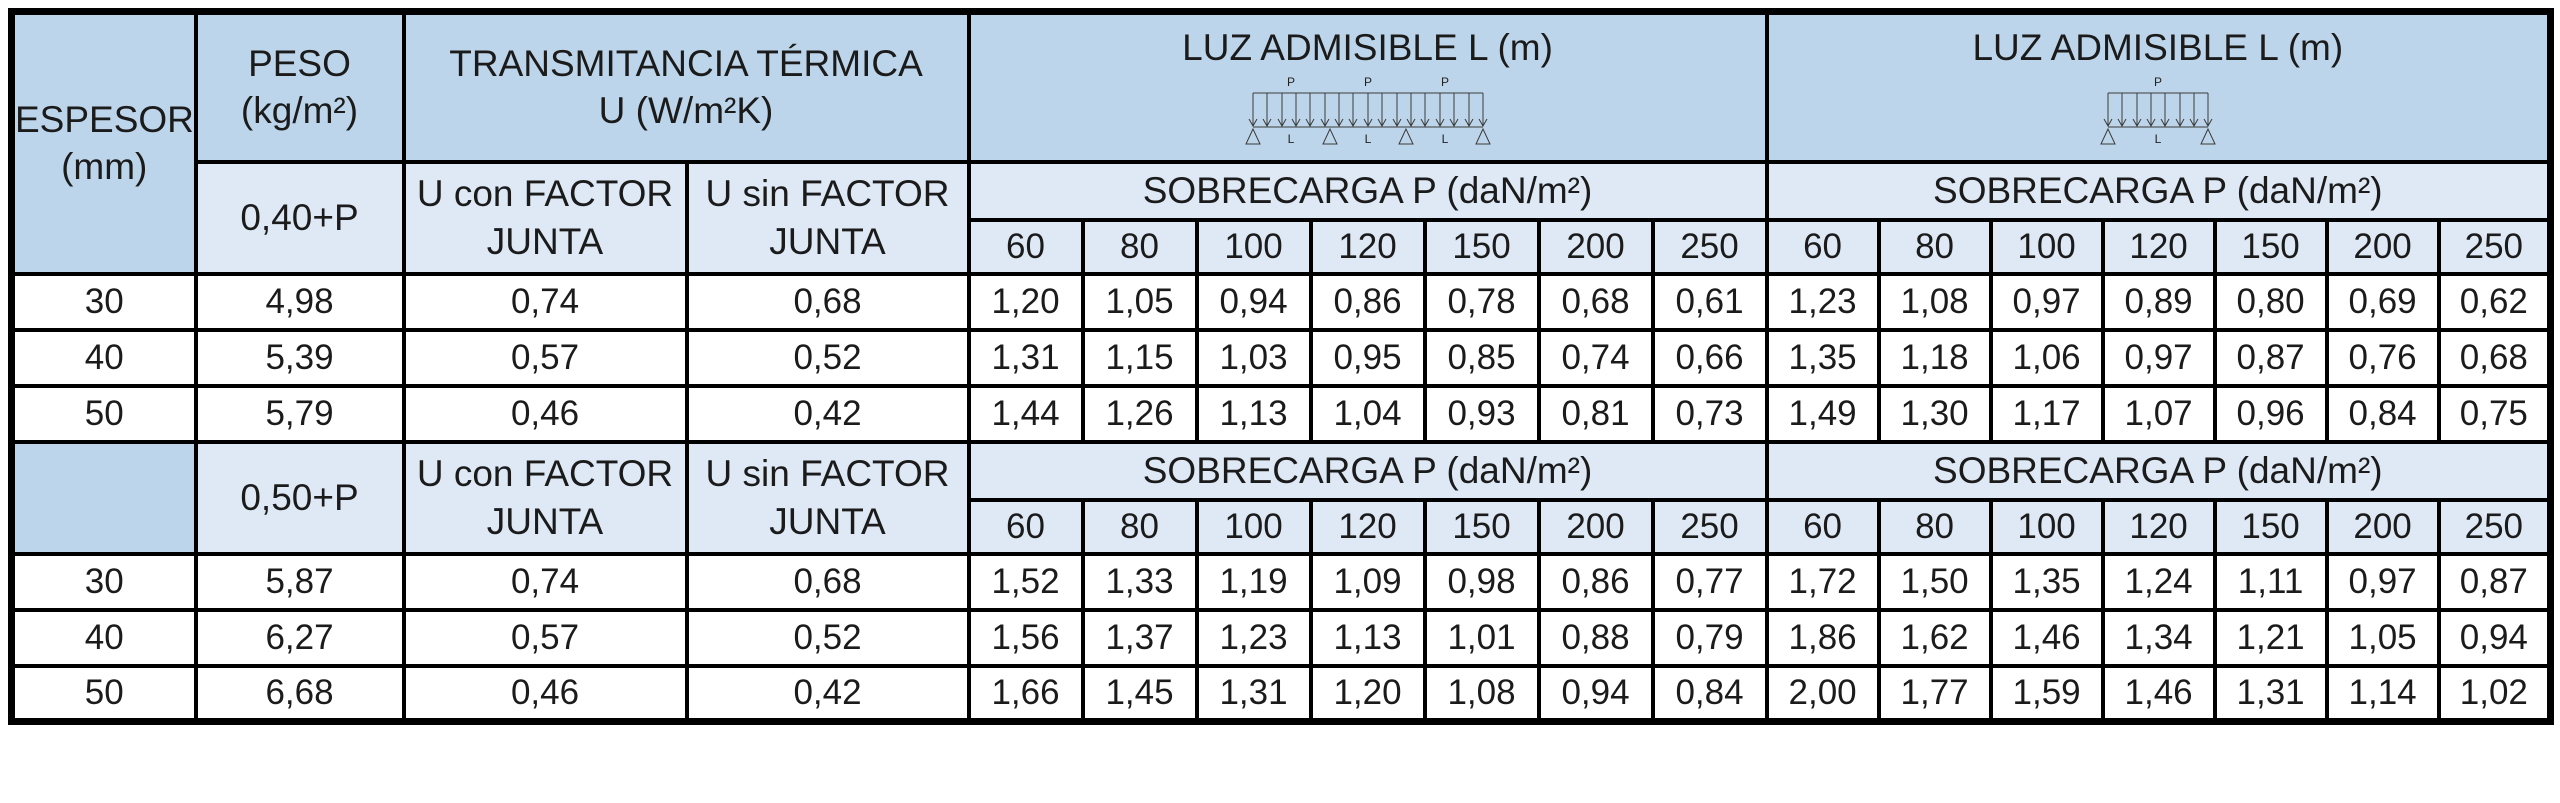  What do you see at coordinates (1822, 581) in the screenshot?
I see `luz-single-value: 1,72` at bounding box center [1822, 581].